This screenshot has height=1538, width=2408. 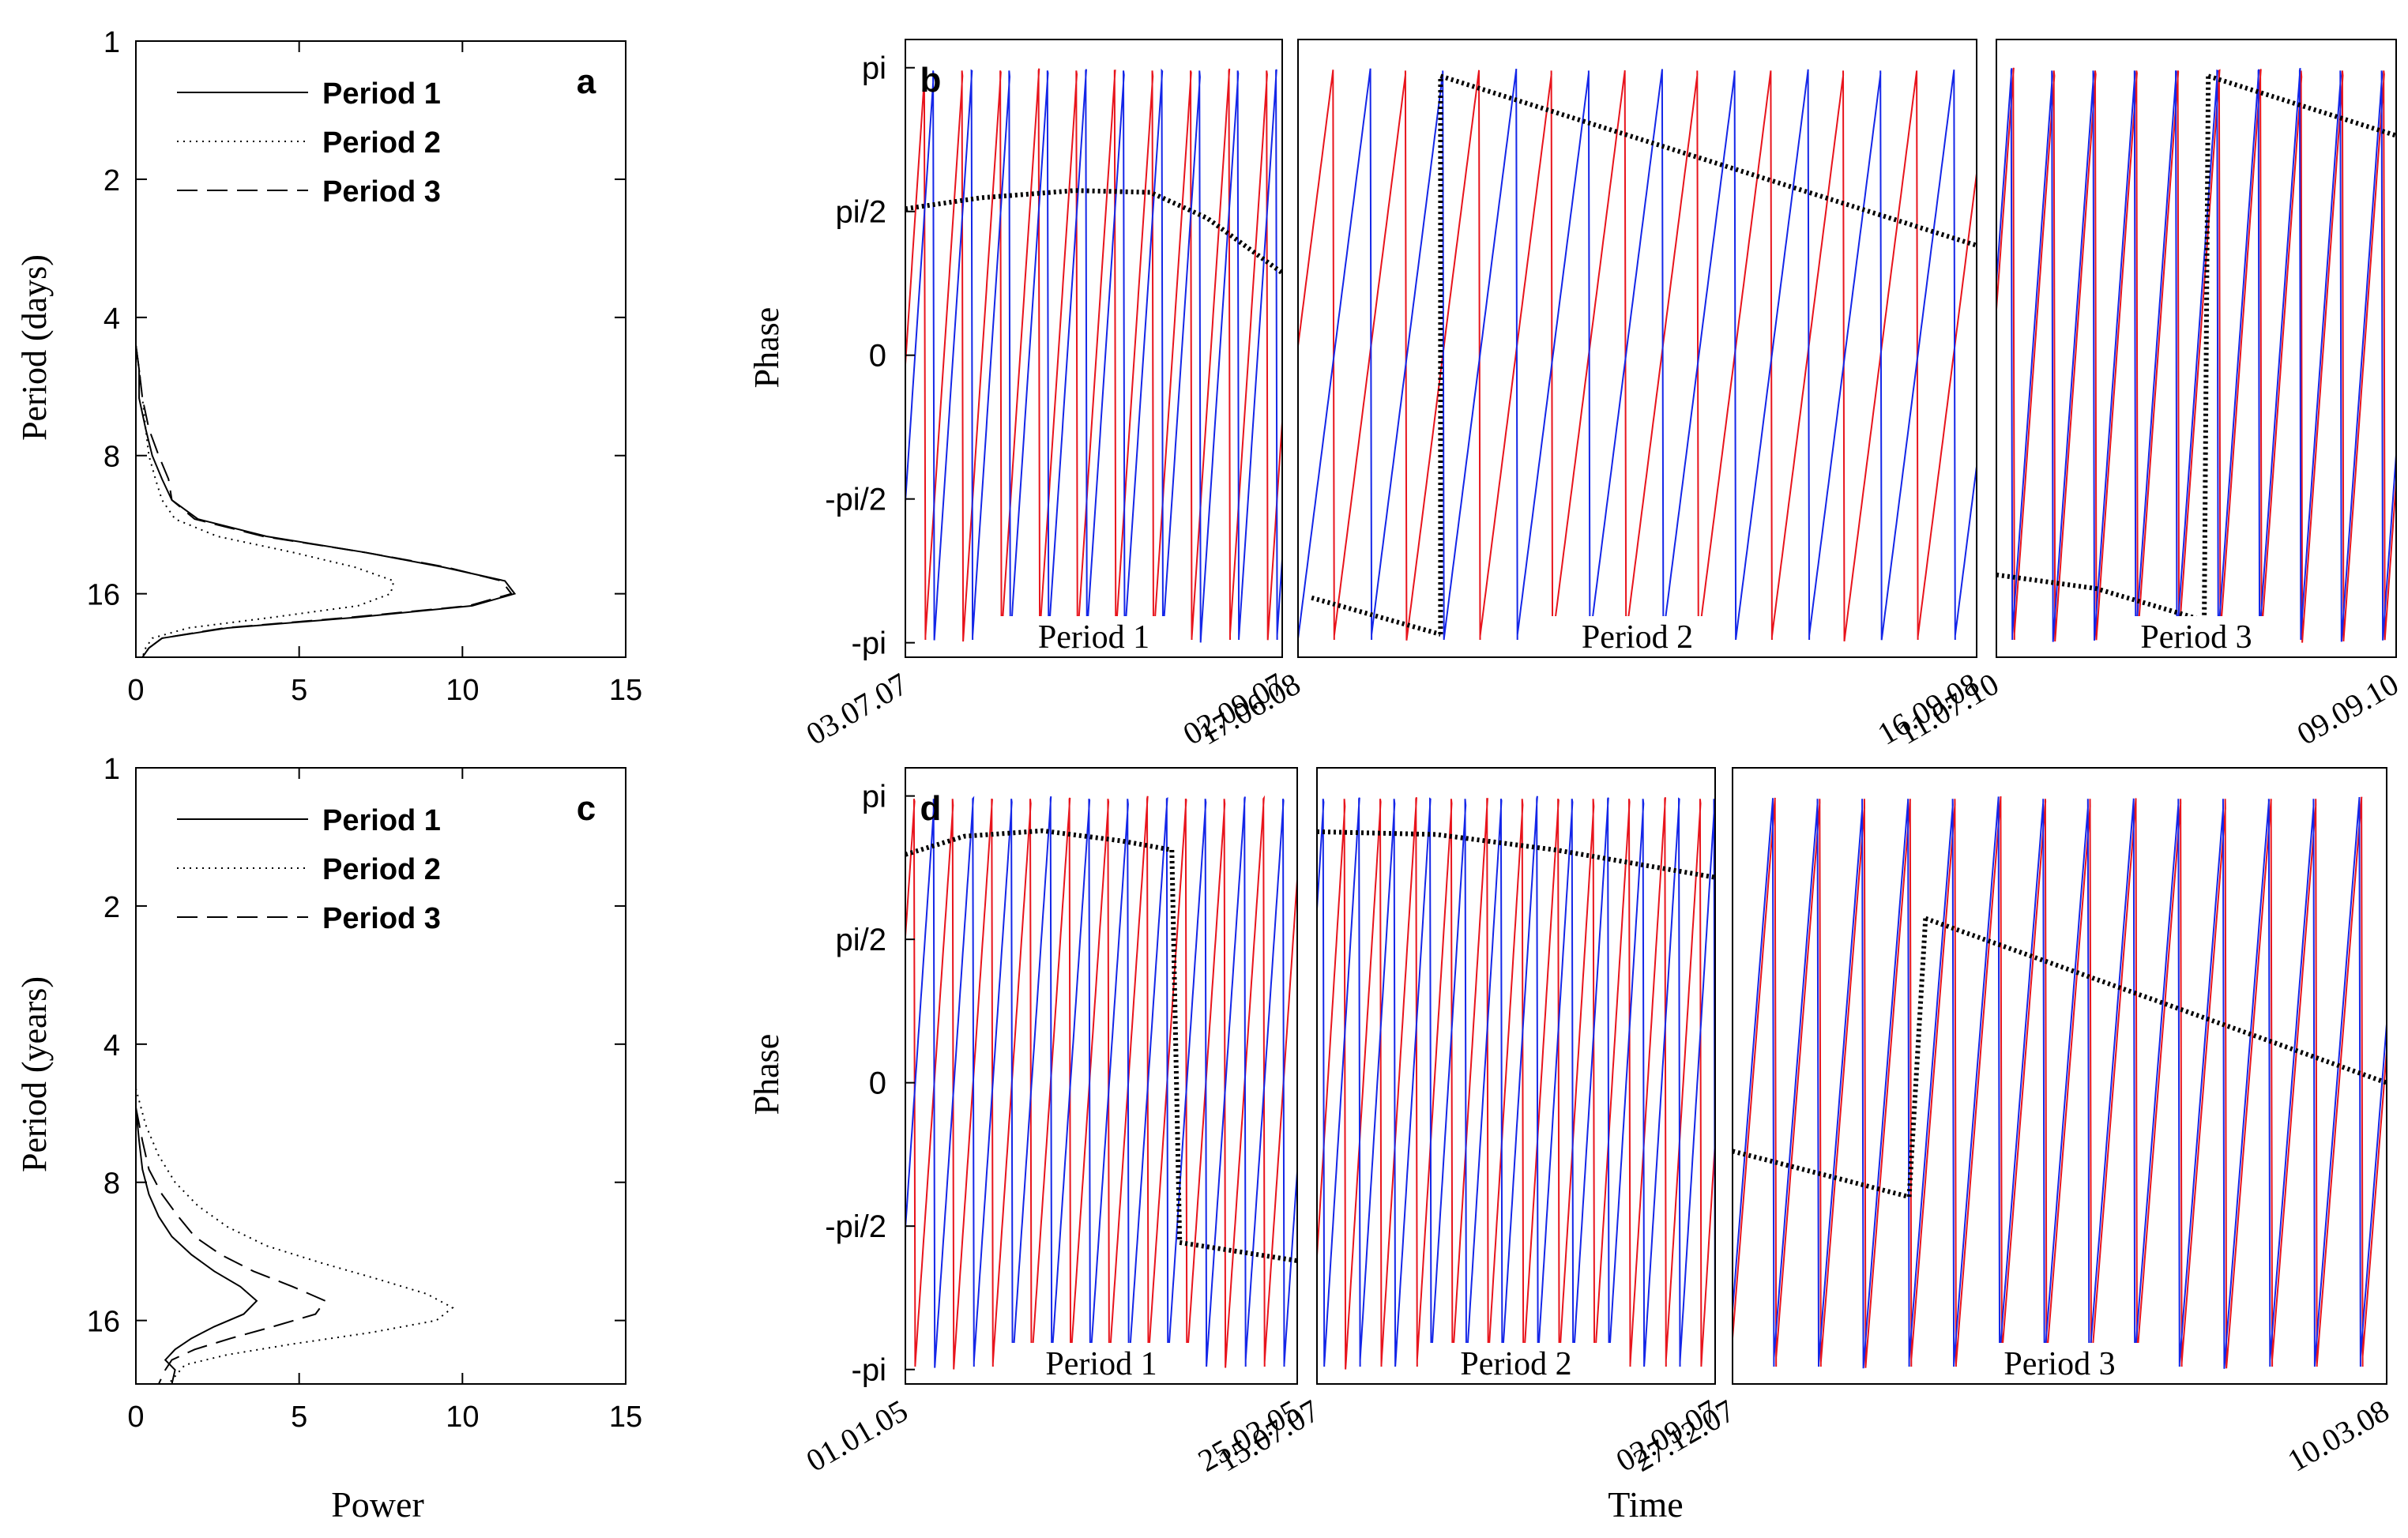 What do you see at coordinates (1646, 1504) in the screenshot?
I see `time-xlabel: Time` at bounding box center [1646, 1504].